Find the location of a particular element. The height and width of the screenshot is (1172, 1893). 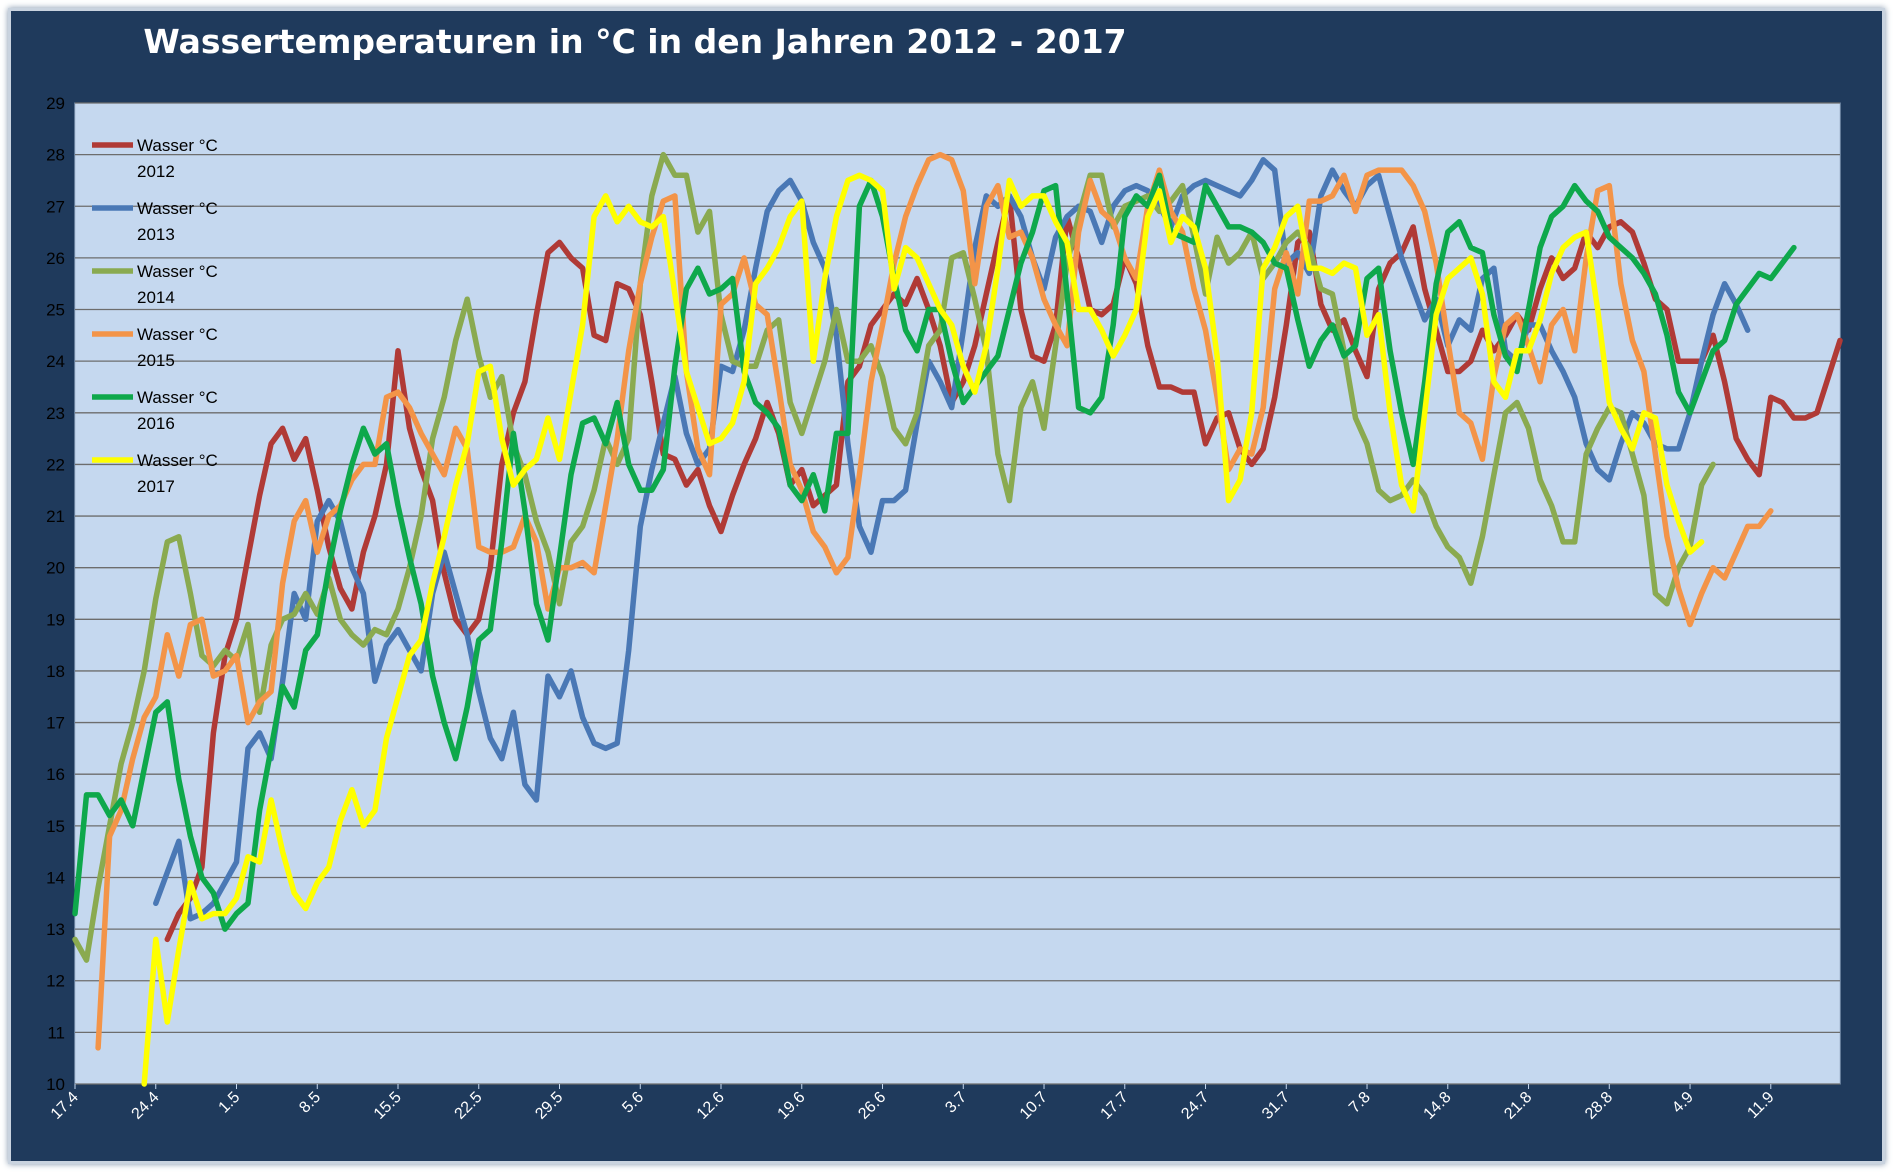

x-tick-label: 24.7 is located at coordinates (1195, 1106).